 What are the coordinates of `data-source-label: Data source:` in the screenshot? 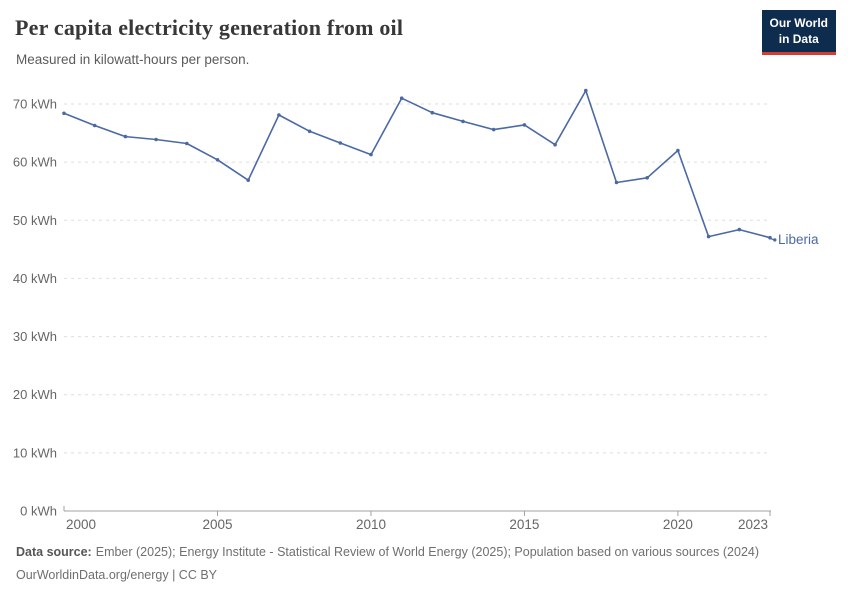 It's located at (54, 552).